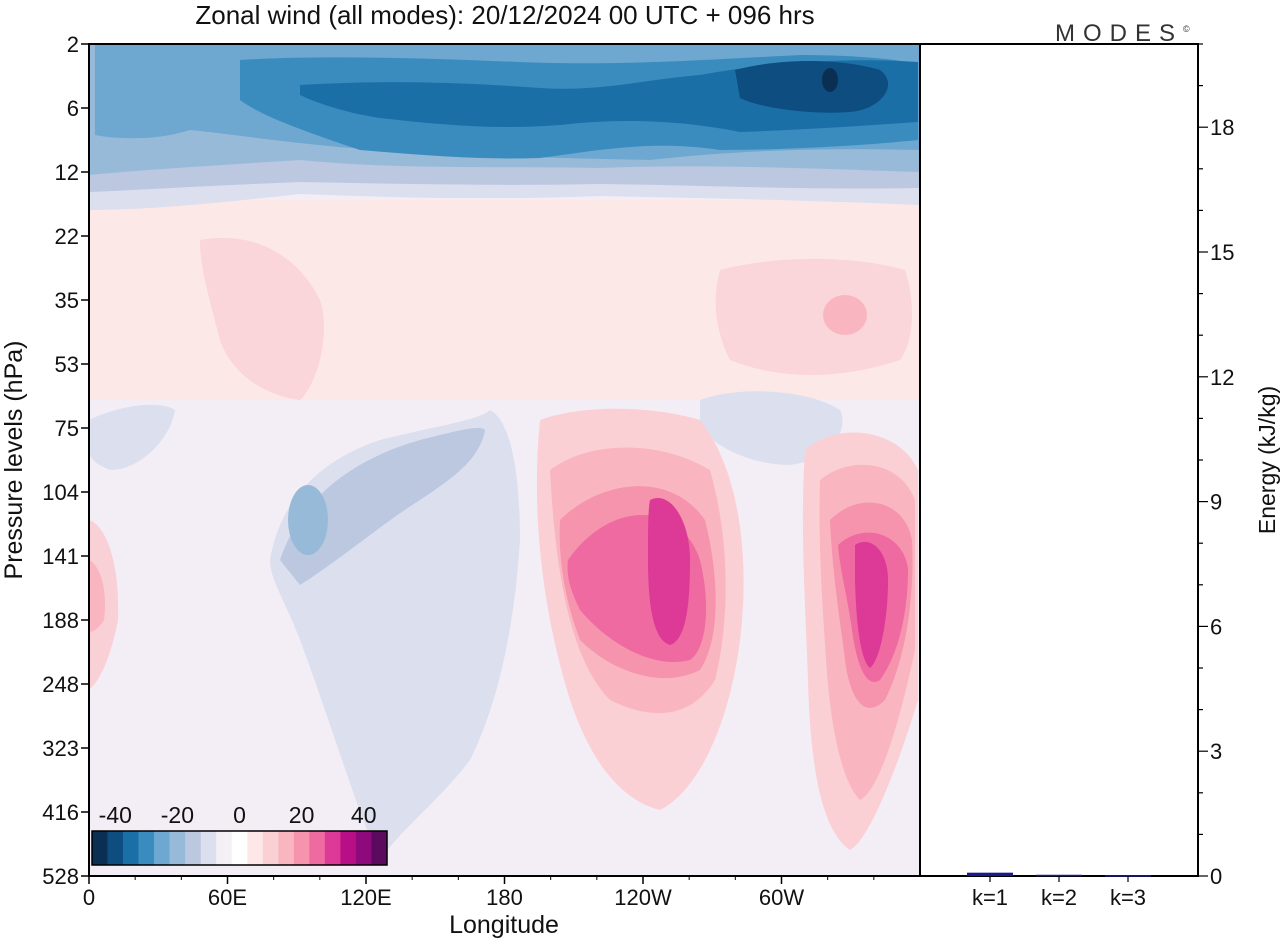 The width and height of the screenshot is (1280, 942). I want to click on colorbar: -40 -20 0 20 40, so click(239, 834).